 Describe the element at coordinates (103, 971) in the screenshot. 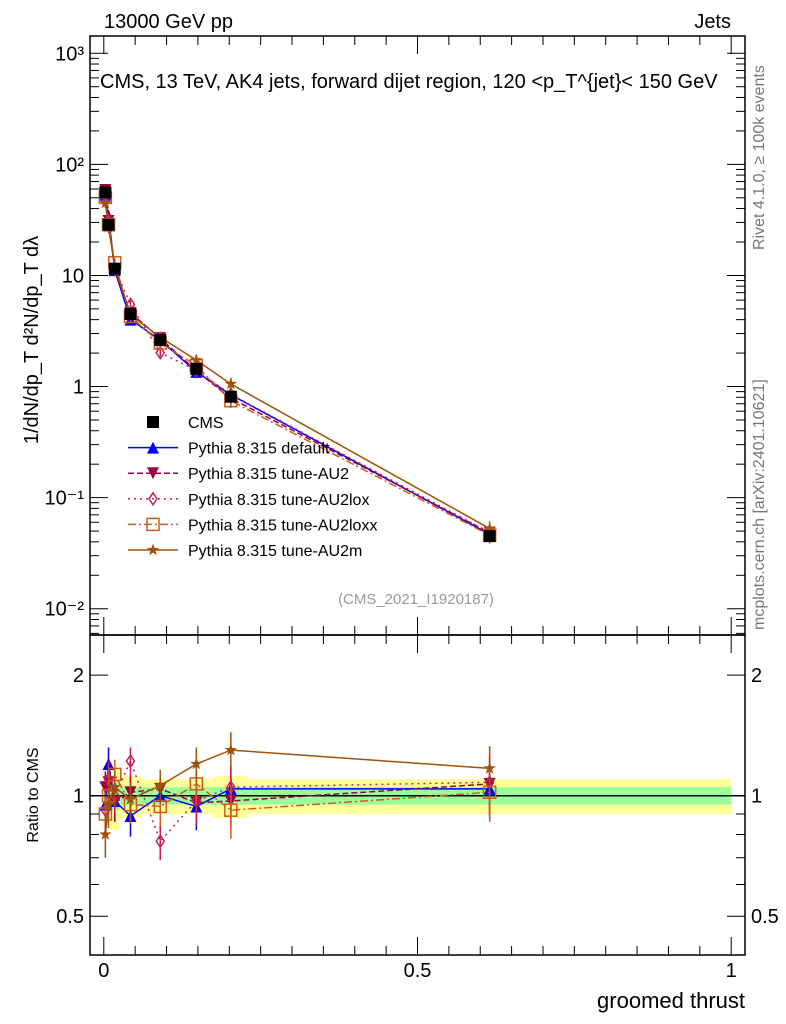

I see `x-tick-label: 0` at that location.